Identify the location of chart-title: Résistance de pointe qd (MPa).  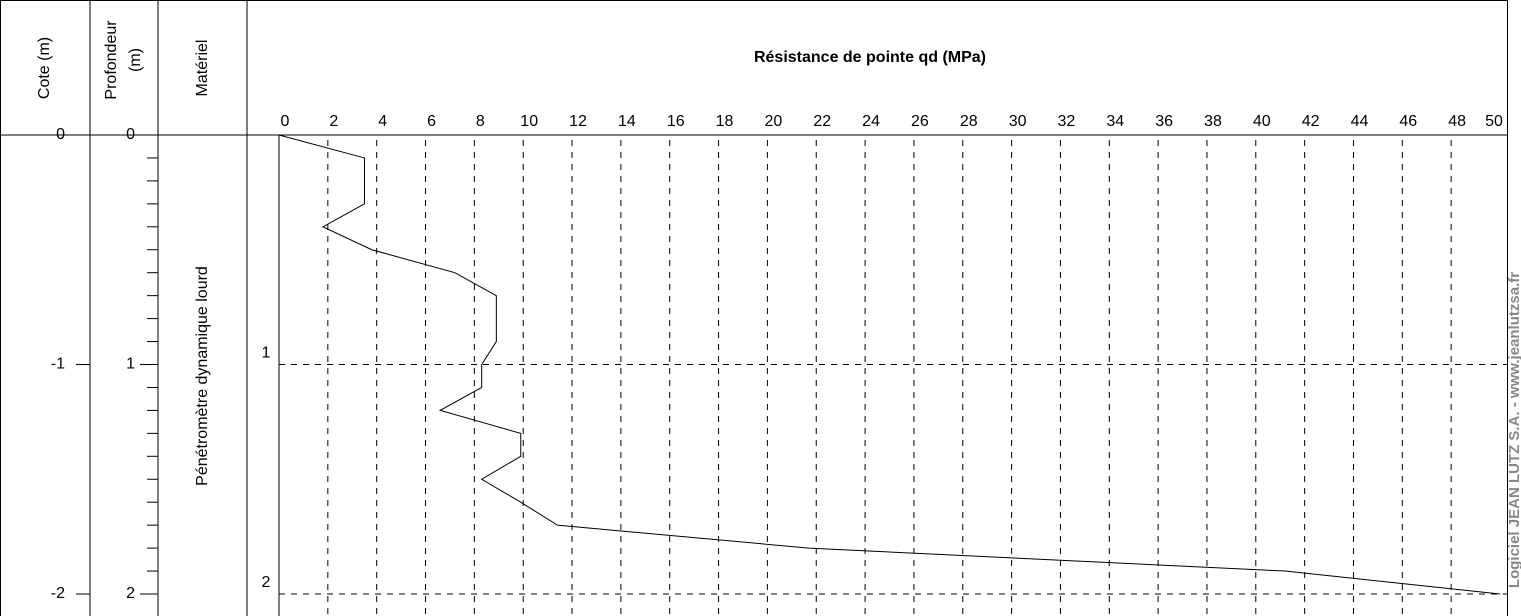
(870, 57).